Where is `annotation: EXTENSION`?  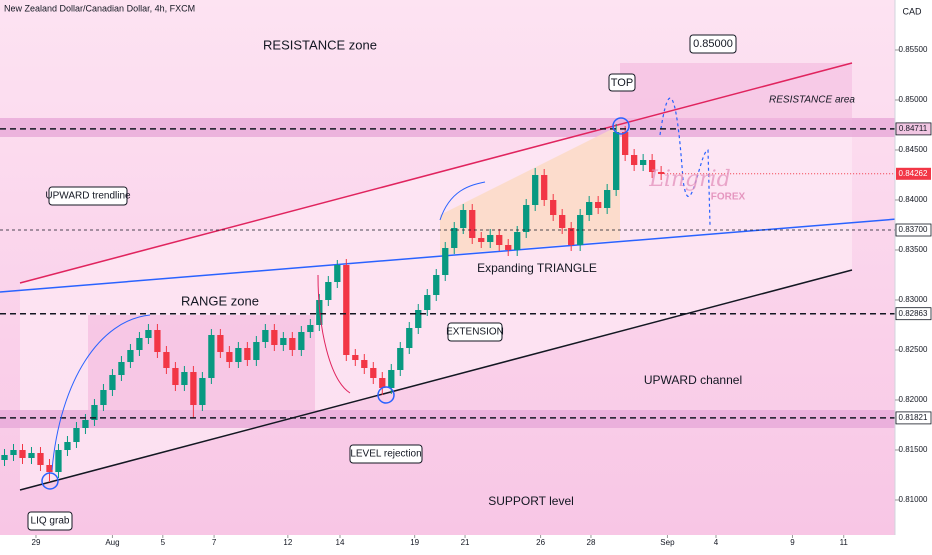
annotation: EXTENSION is located at coordinates (475, 332).